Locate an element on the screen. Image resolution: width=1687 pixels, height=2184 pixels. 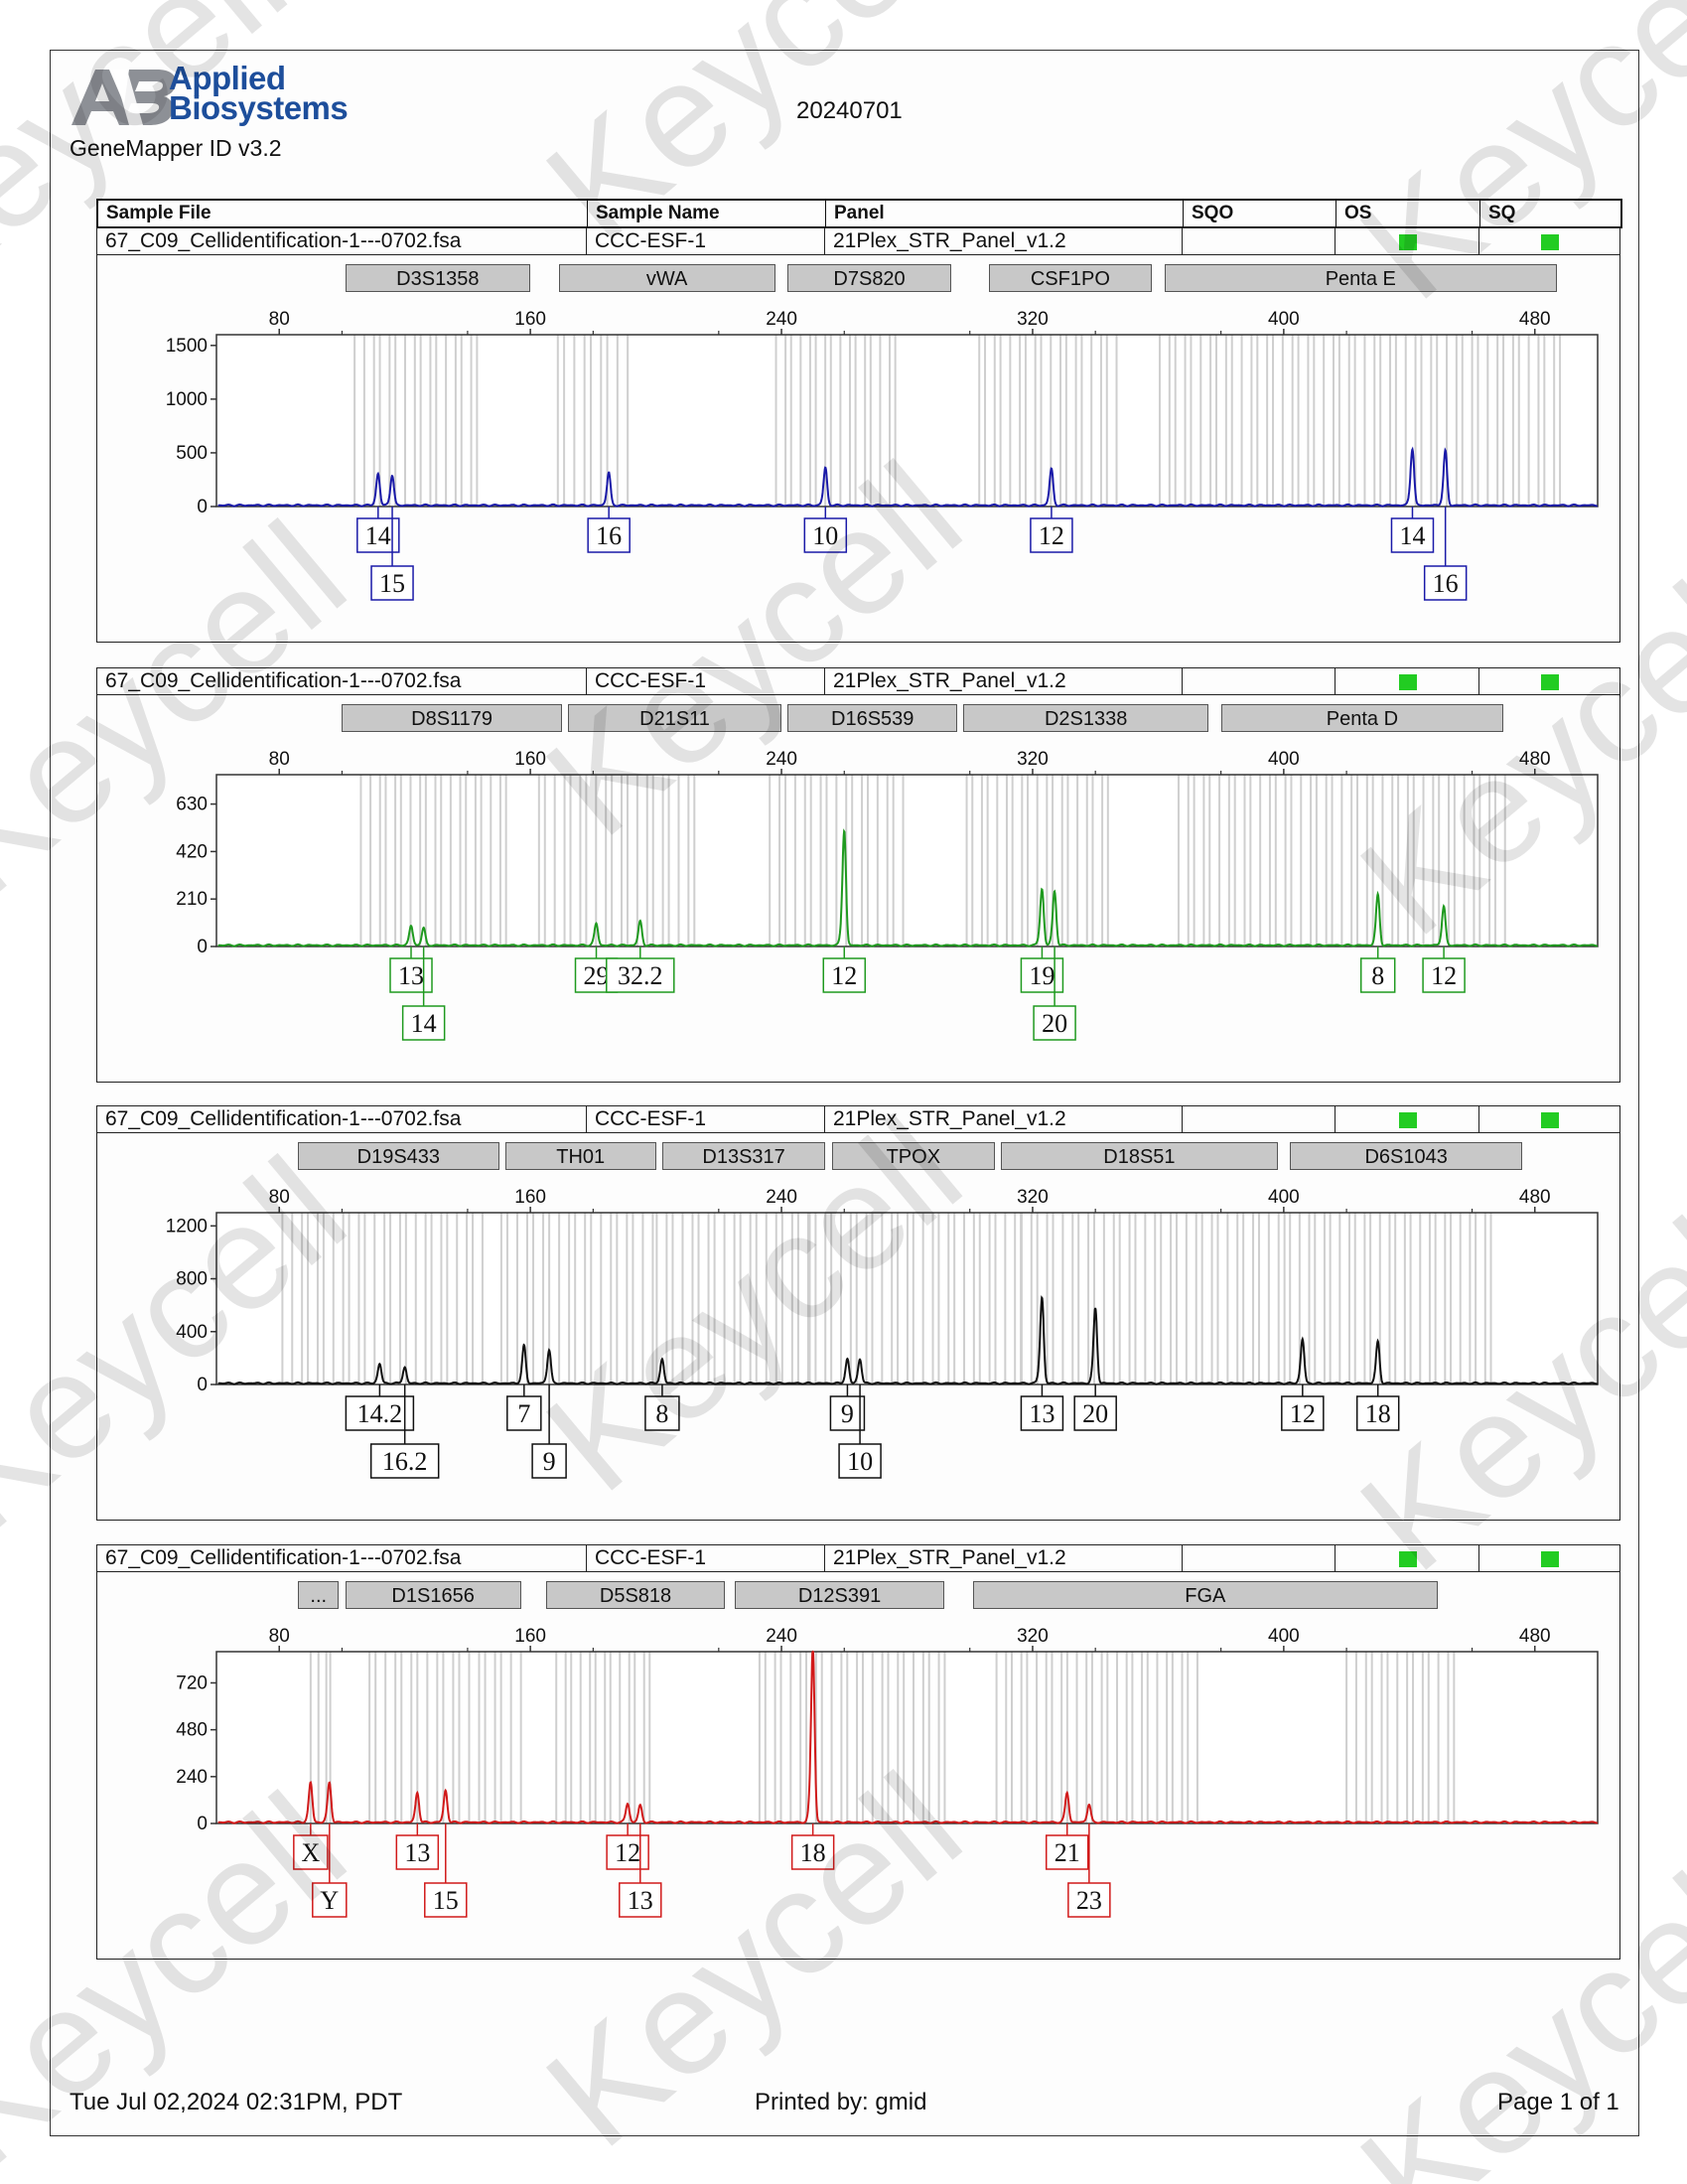
locus-marker: D5S818 is located at coordinates (635, 1595).